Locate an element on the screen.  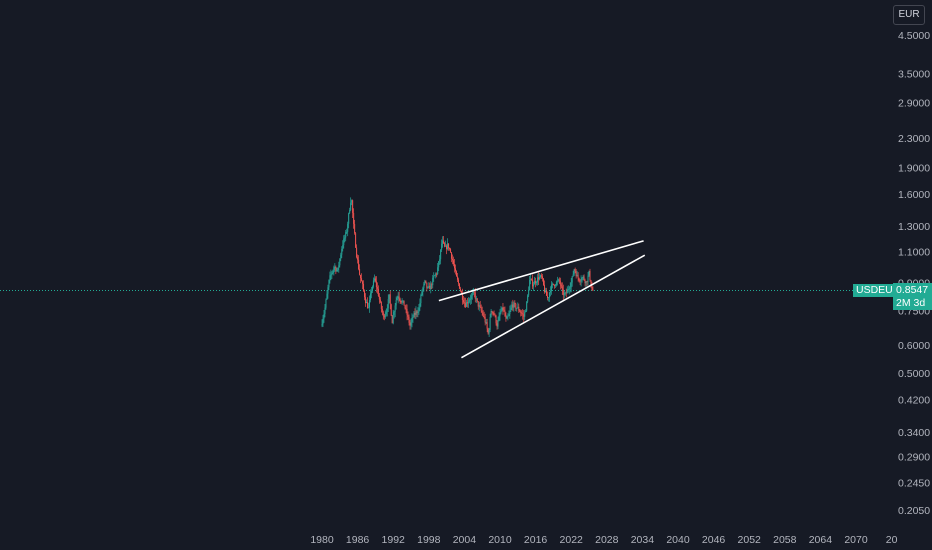
currency-selector: EUR is located at coordinates (909, 15).